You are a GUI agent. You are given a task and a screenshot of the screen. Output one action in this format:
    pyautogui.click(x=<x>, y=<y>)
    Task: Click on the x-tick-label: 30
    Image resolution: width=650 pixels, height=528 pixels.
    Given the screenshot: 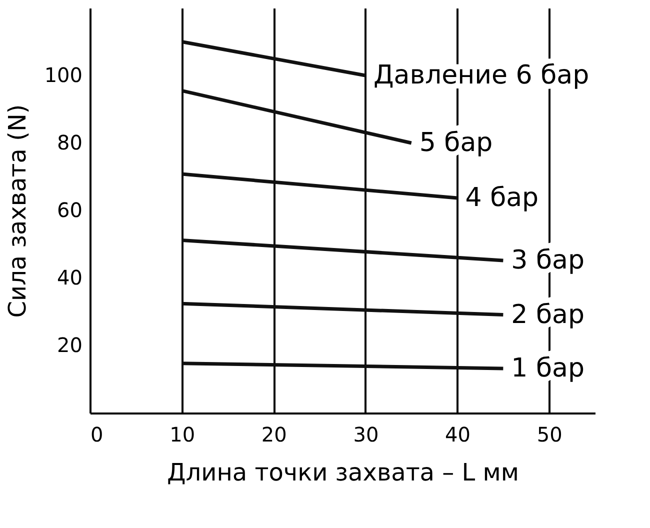 What is the action you would take?
    pyautogui.click(x=366, y=434)
    